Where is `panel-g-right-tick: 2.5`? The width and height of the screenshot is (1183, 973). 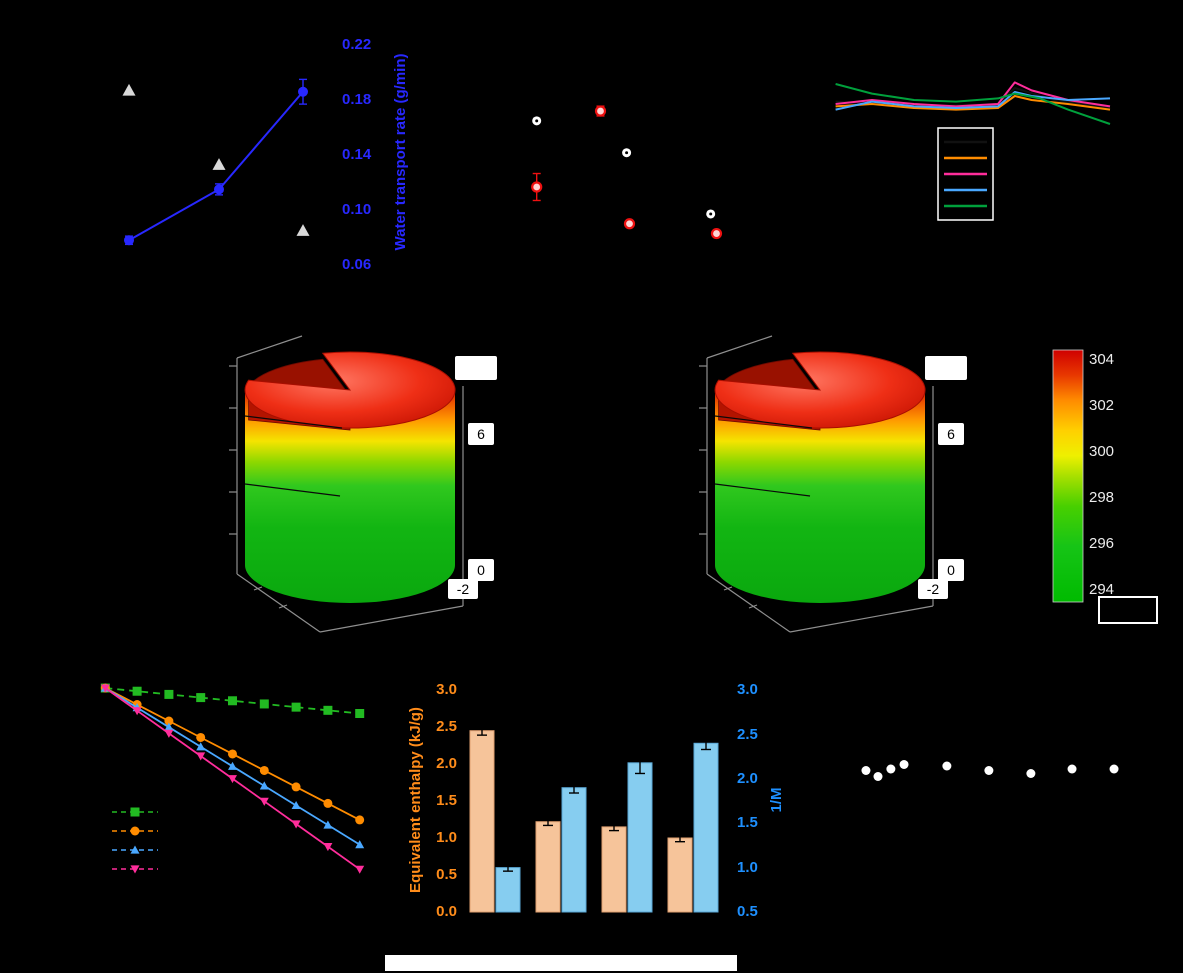
panel-g-right-tick: 2.5 is located at coordinates (747, 734).